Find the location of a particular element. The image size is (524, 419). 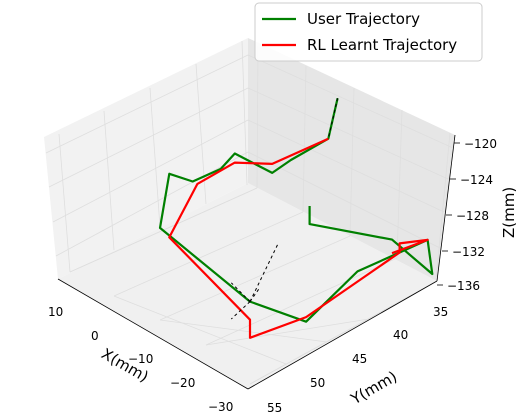

z-tick-label: −128 is located at coordinates (472, 216).